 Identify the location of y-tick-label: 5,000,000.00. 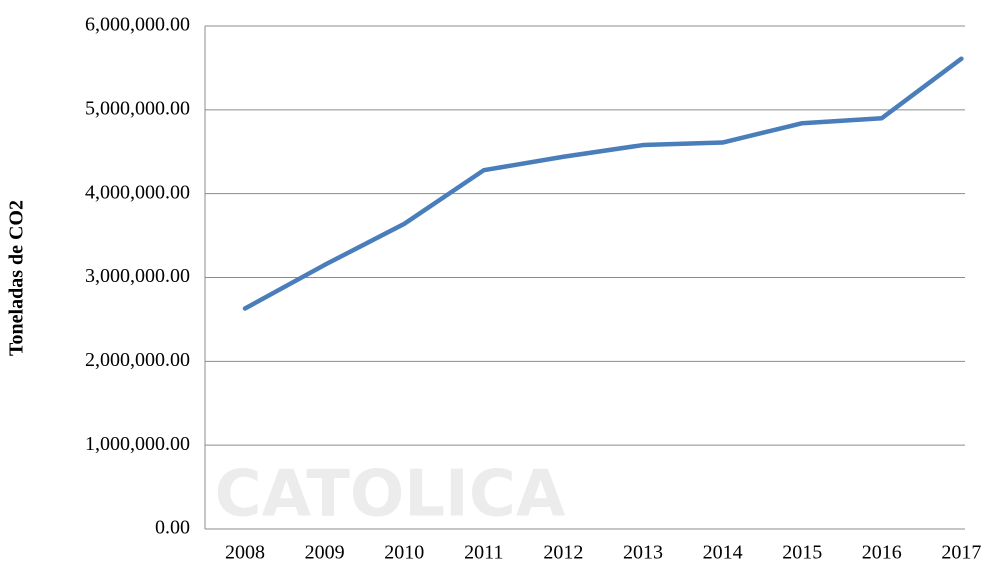
(137, 108).